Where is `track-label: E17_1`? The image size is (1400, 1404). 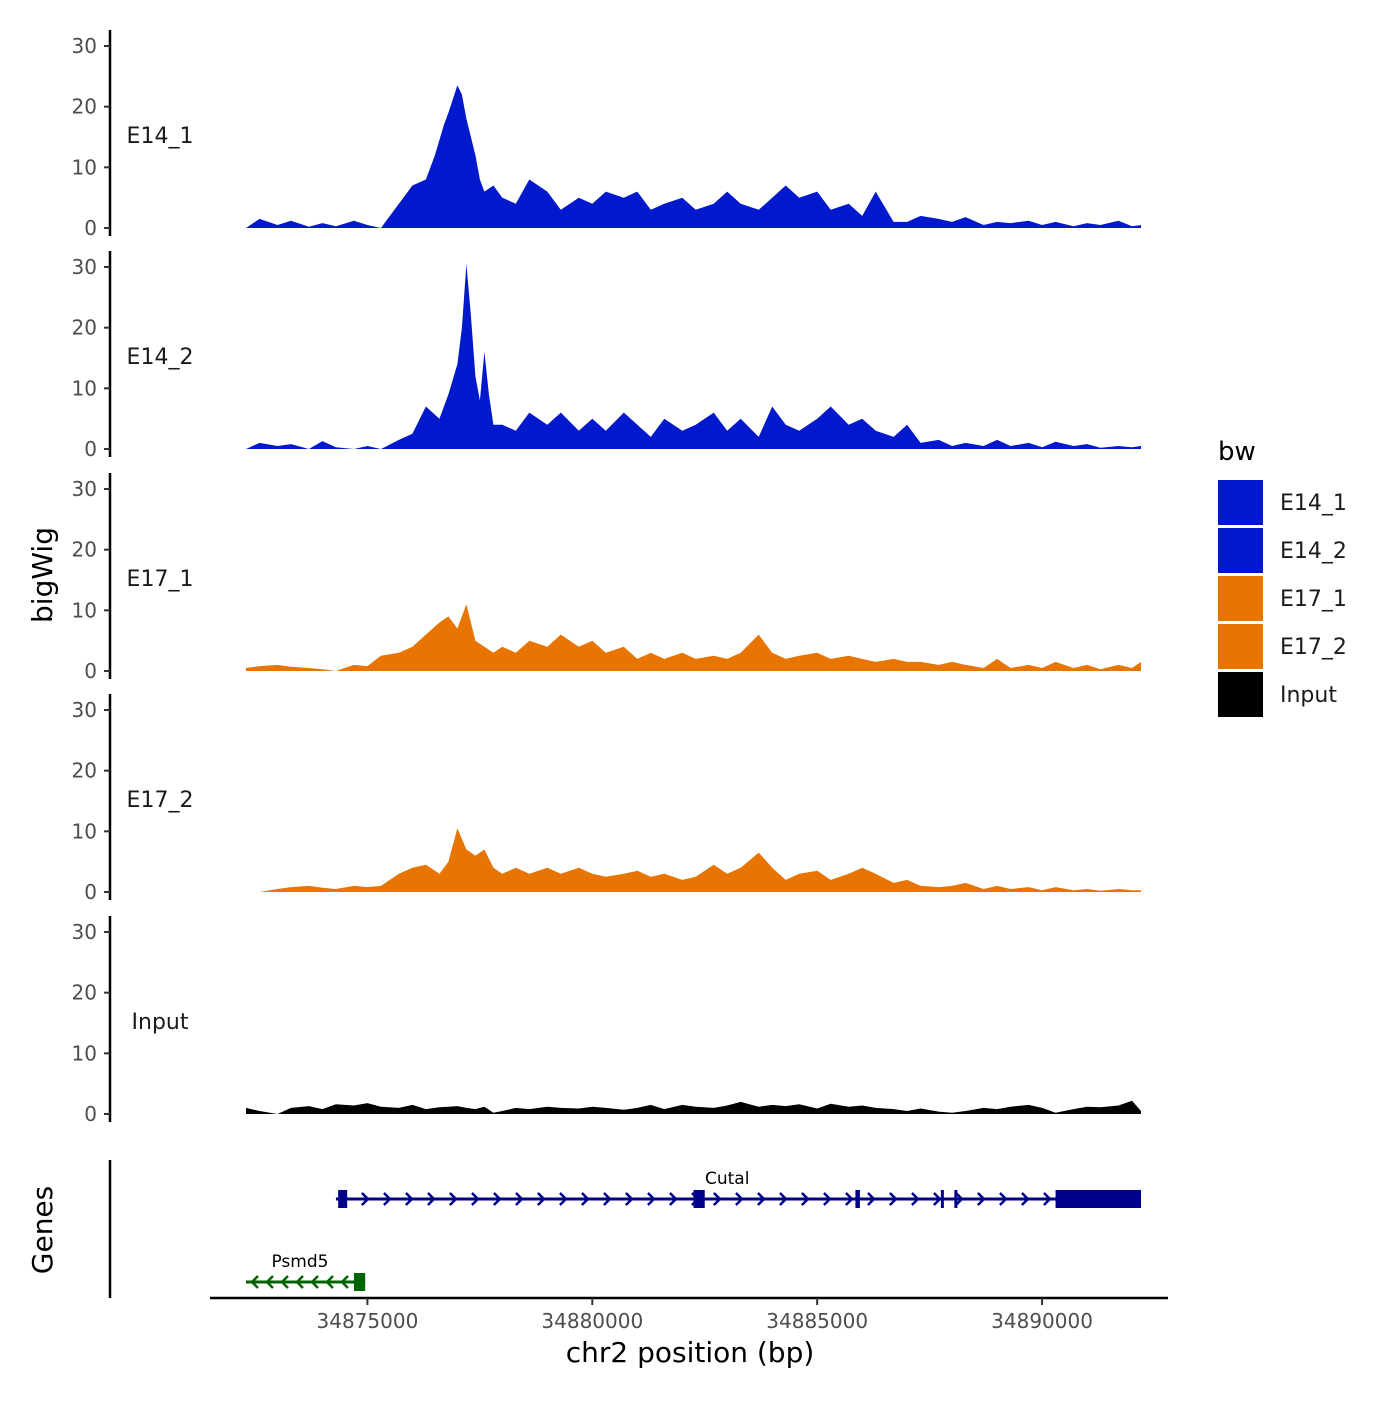
track-label: E17_1 is located at coordinates (160, 579).